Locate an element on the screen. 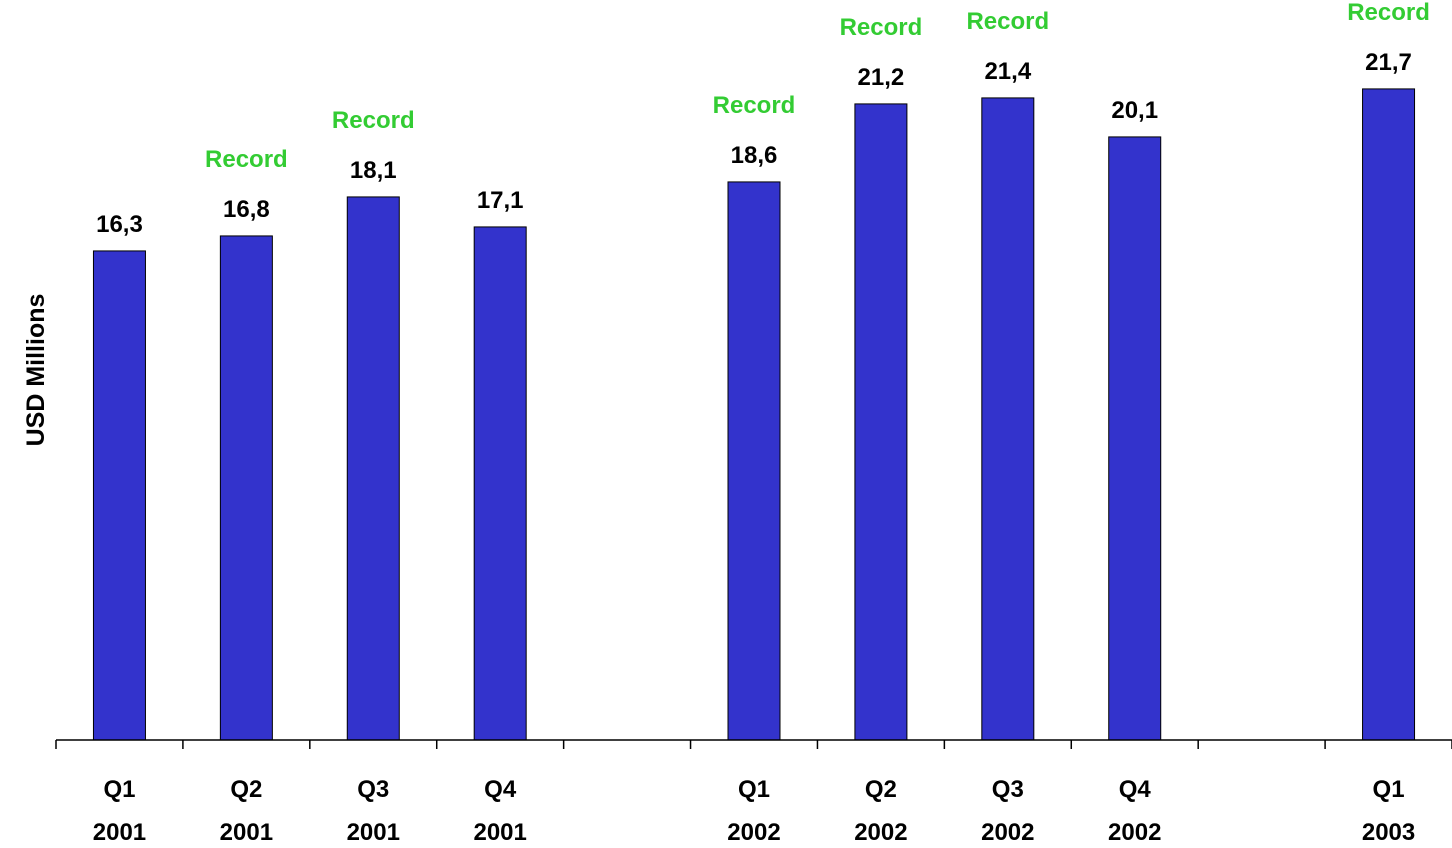  value-label: 18,6 is located at coordinates (754, 155).